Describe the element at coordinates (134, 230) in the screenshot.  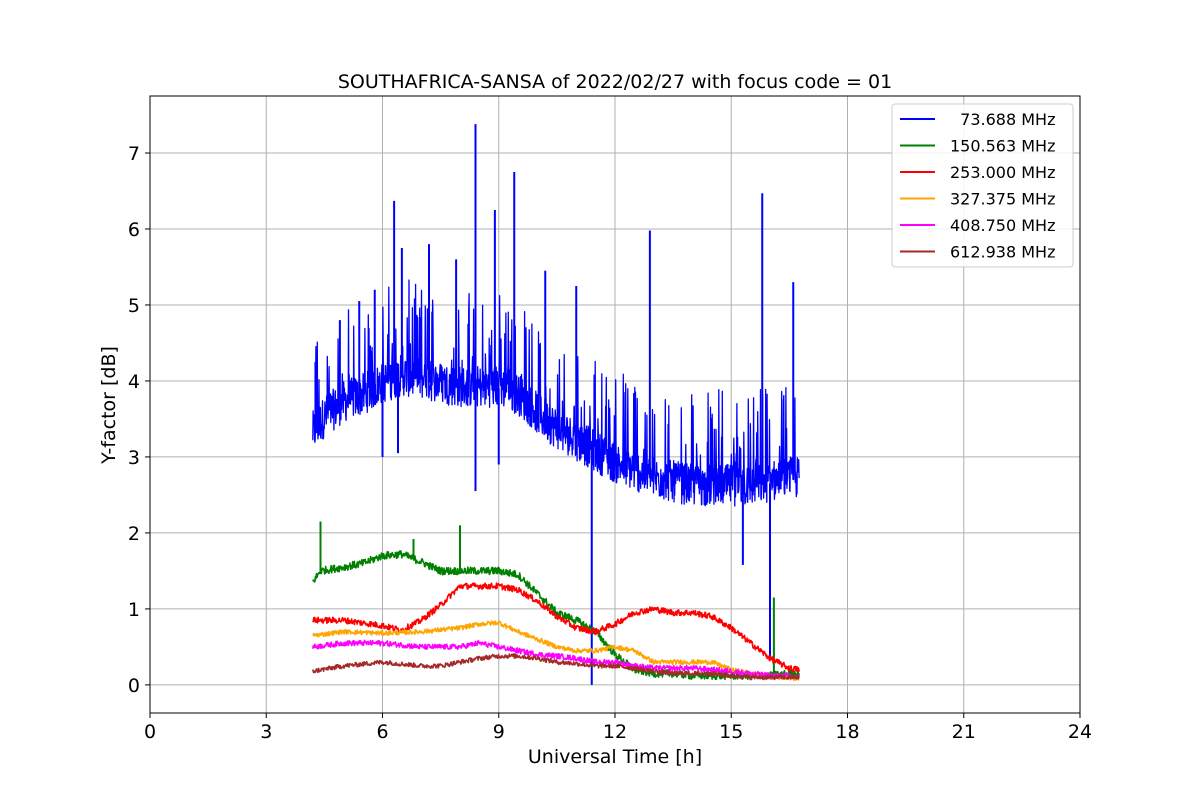
I see `y-tick-label: 6` at that location.